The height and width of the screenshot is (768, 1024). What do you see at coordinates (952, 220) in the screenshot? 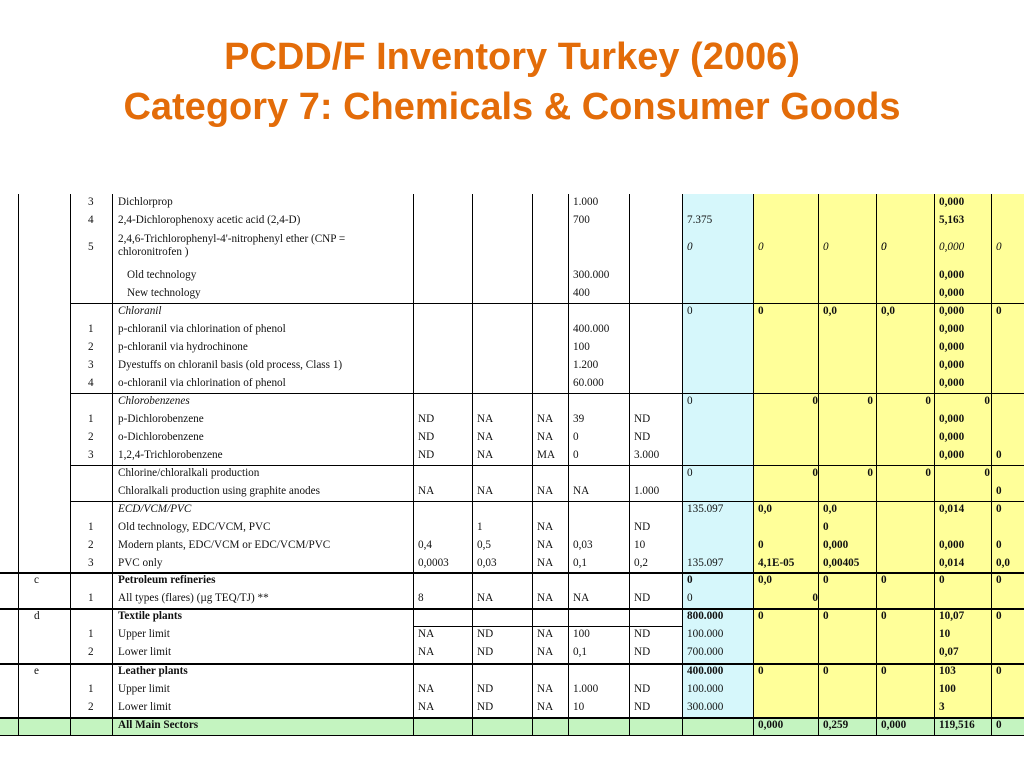
I see `table-cell: 5,163` at bounding box center [952, 220].